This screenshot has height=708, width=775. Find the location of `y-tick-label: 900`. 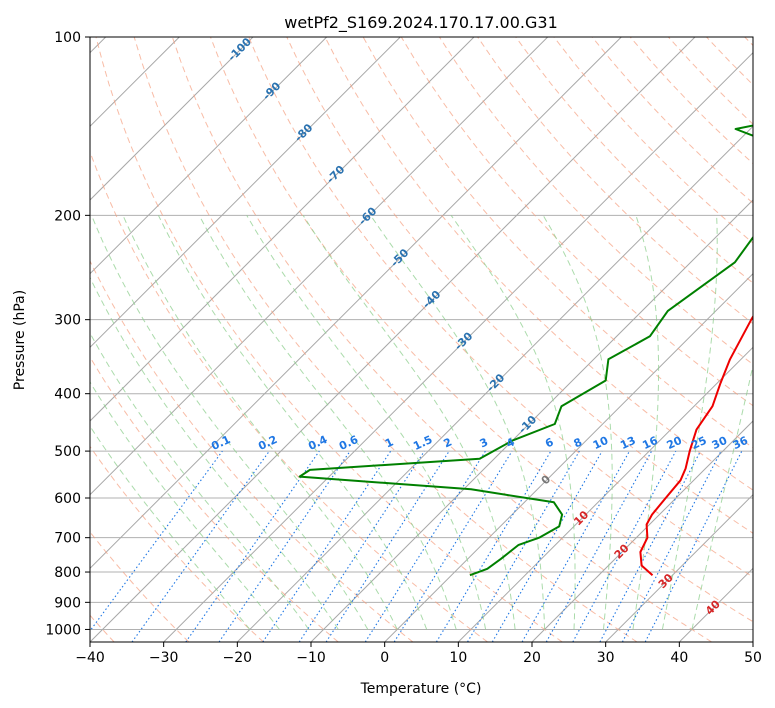

y-tick-label: 900 is located at coordinates (67, 603).